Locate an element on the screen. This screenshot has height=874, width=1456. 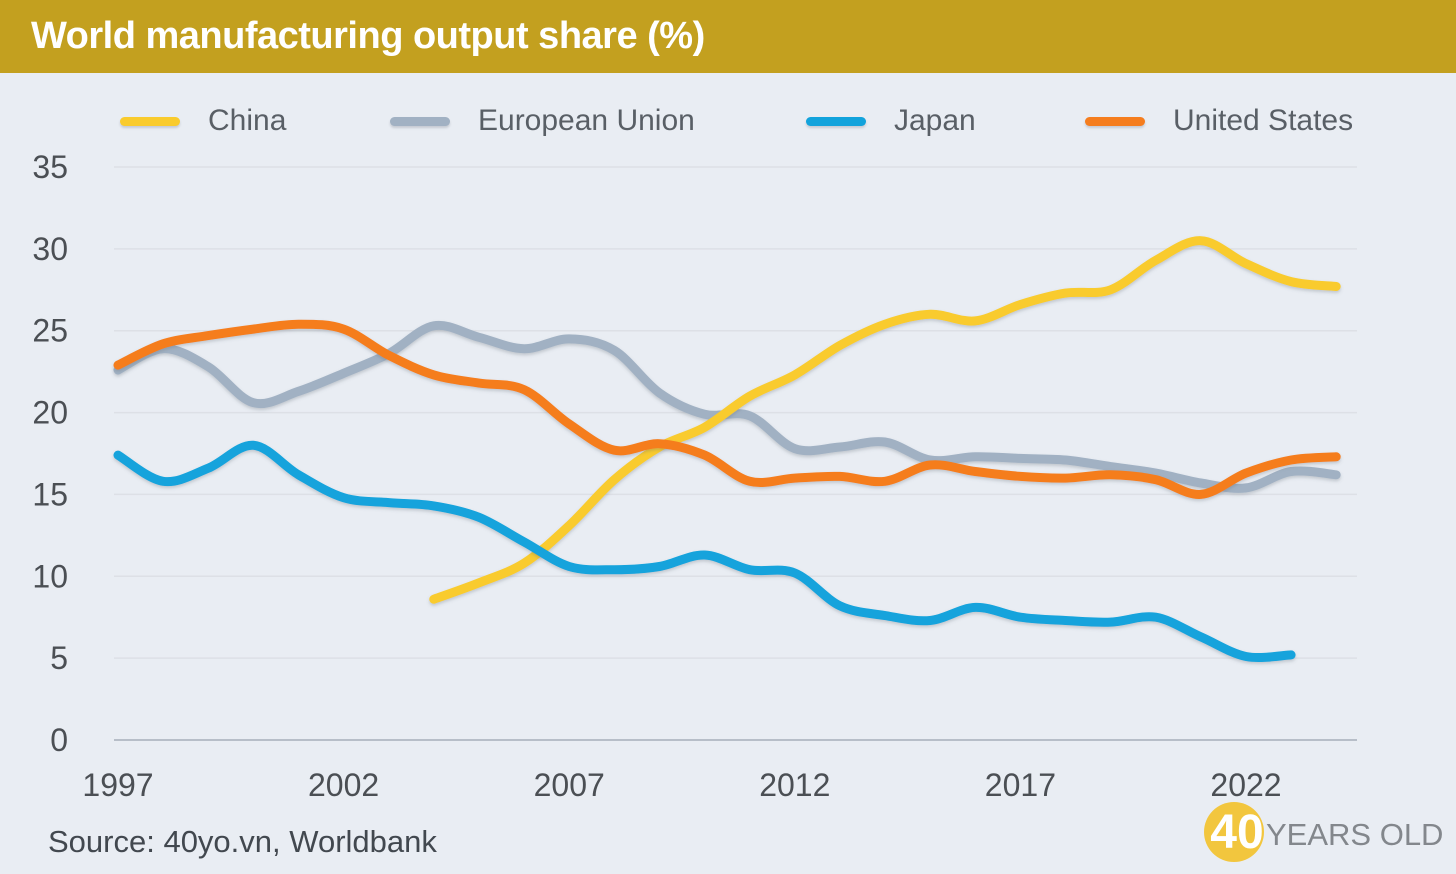
y-tick-label-15: 15 is located at coordinates (50, 494).